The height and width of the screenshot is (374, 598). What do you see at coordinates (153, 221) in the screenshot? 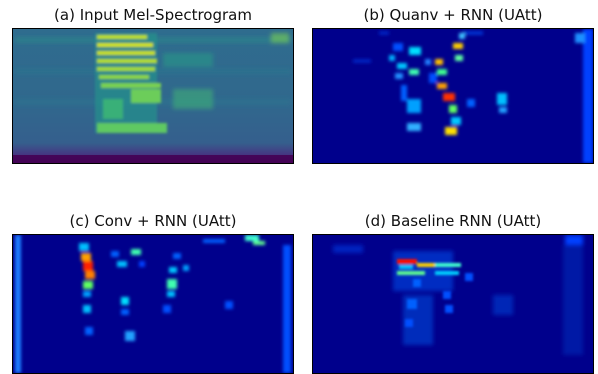
I see `panel-title: (c) Conv + RNN (UAtt)` at bounding box center [153, 221].